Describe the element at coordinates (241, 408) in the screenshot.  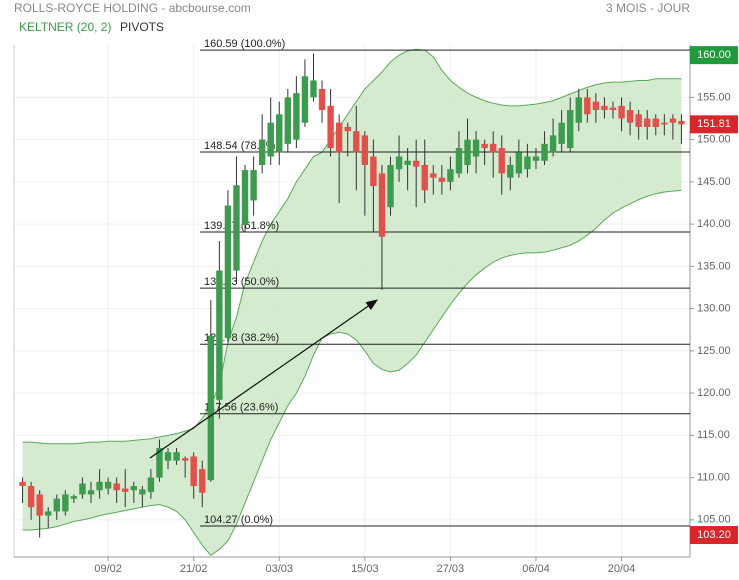
I see `fib-label: 117.56 (23.6%)` at that location.